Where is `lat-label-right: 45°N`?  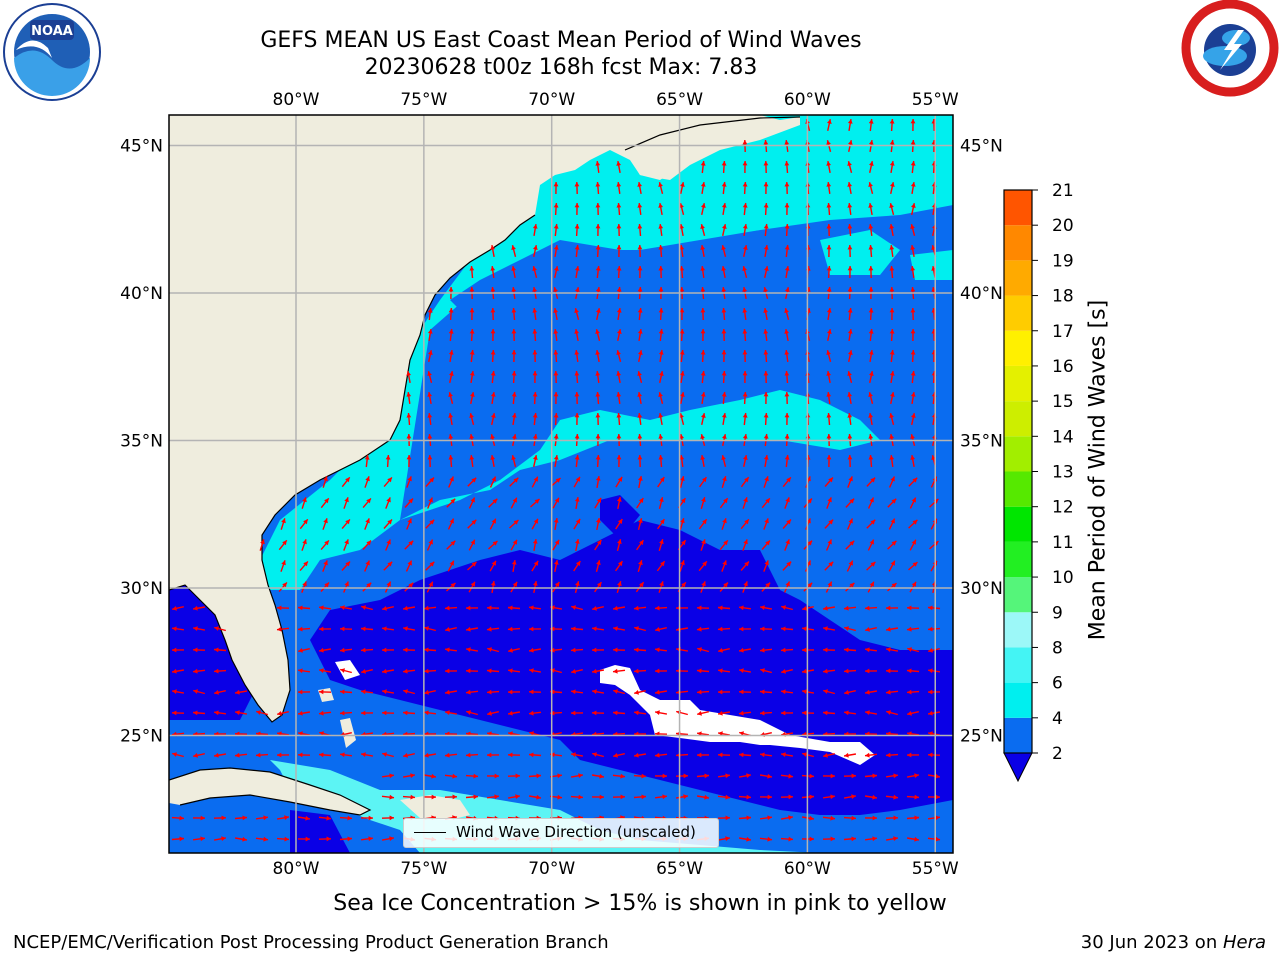 lat-label-right: 45°N is located at coordinates (981, 147).